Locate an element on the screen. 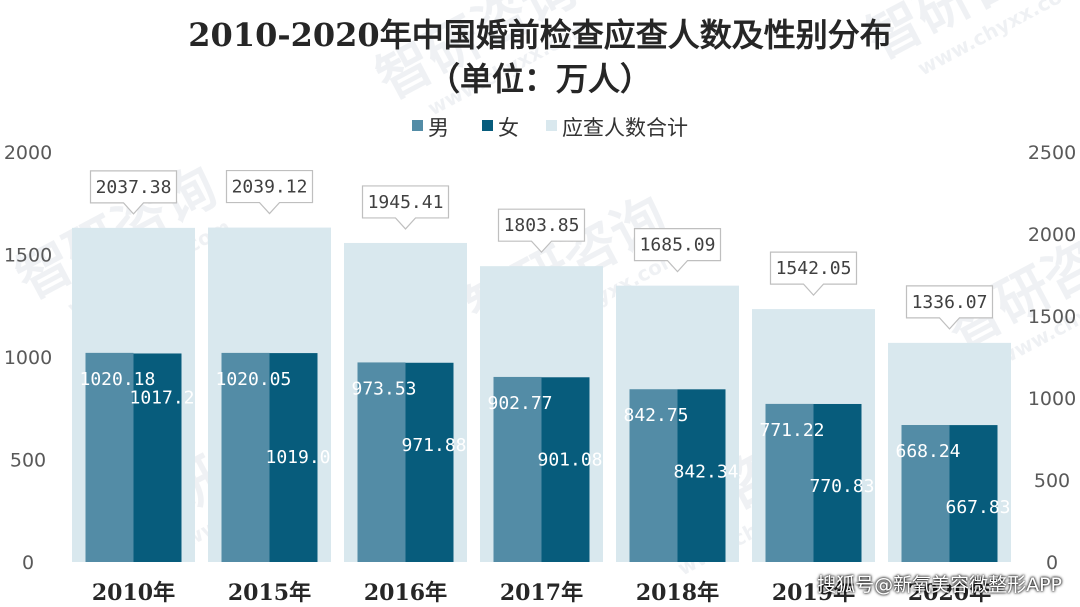  right-tick-label: 2000 is located at coordinates (1052, 235).